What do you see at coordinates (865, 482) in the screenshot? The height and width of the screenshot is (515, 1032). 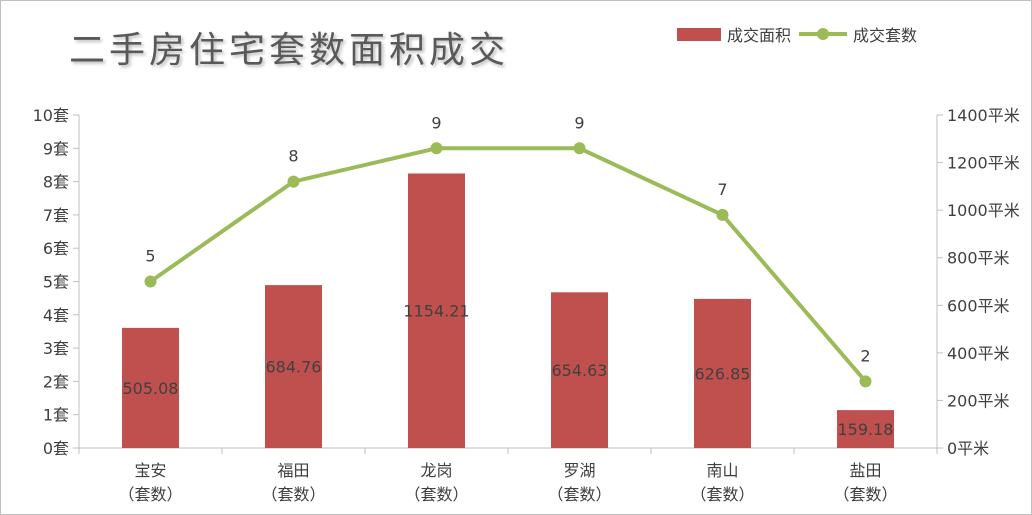 I see `x-category-label: 盐田（套数）` at bounding box center [865, 482].